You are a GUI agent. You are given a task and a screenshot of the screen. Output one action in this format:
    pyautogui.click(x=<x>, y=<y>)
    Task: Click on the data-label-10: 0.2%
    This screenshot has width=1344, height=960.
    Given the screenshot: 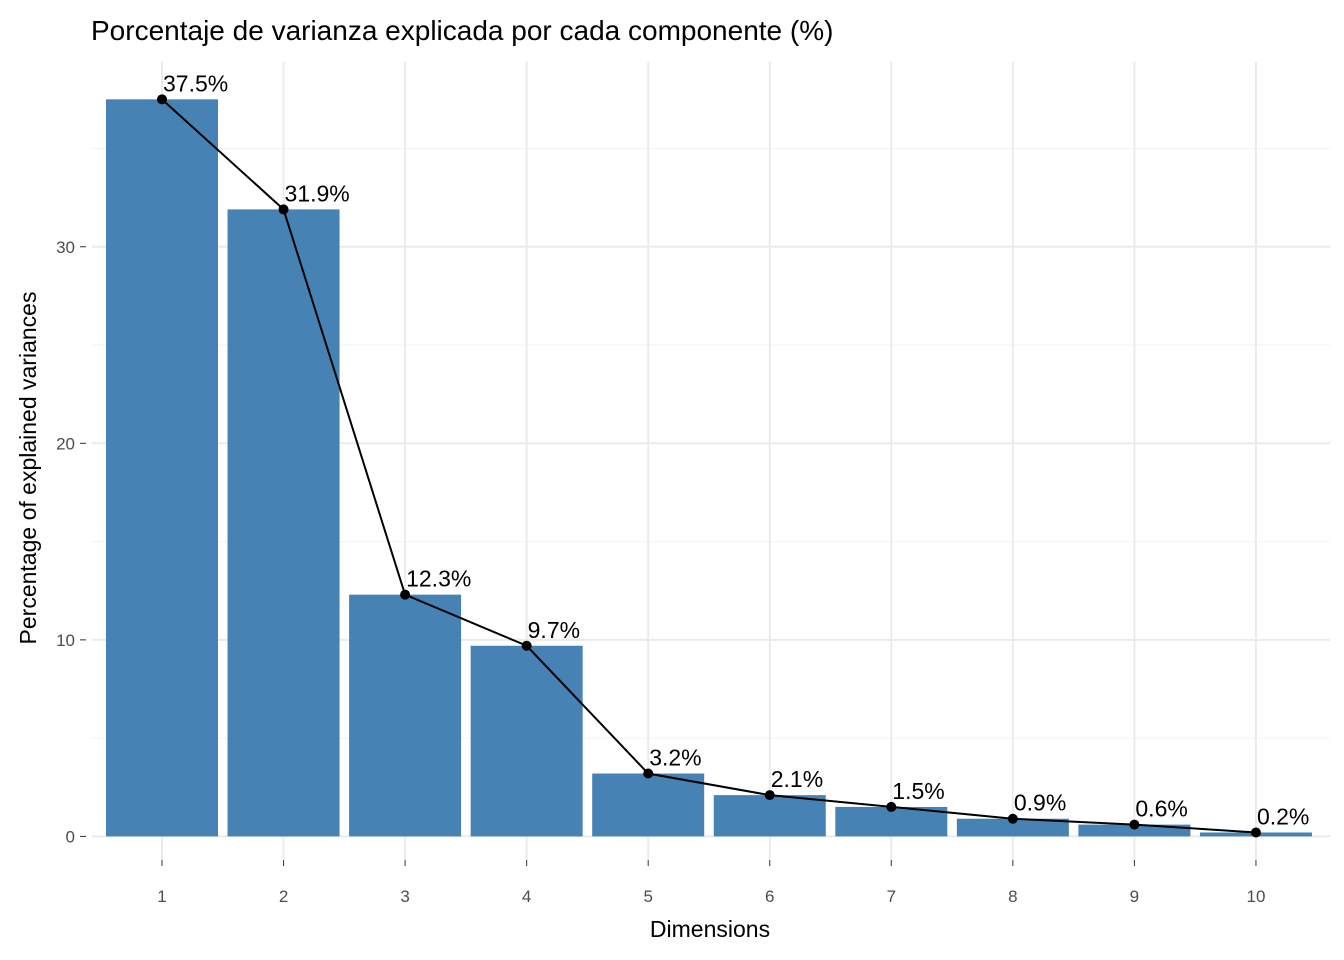 What is the action you would take?
    pyautogui.click(x=1283, y=816)
    